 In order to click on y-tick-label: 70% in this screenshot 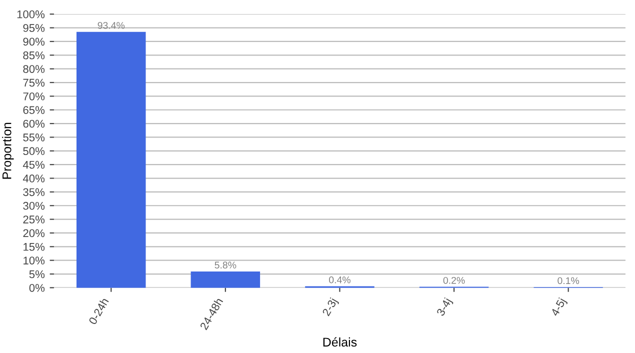, I will do `click(34, 96)`.